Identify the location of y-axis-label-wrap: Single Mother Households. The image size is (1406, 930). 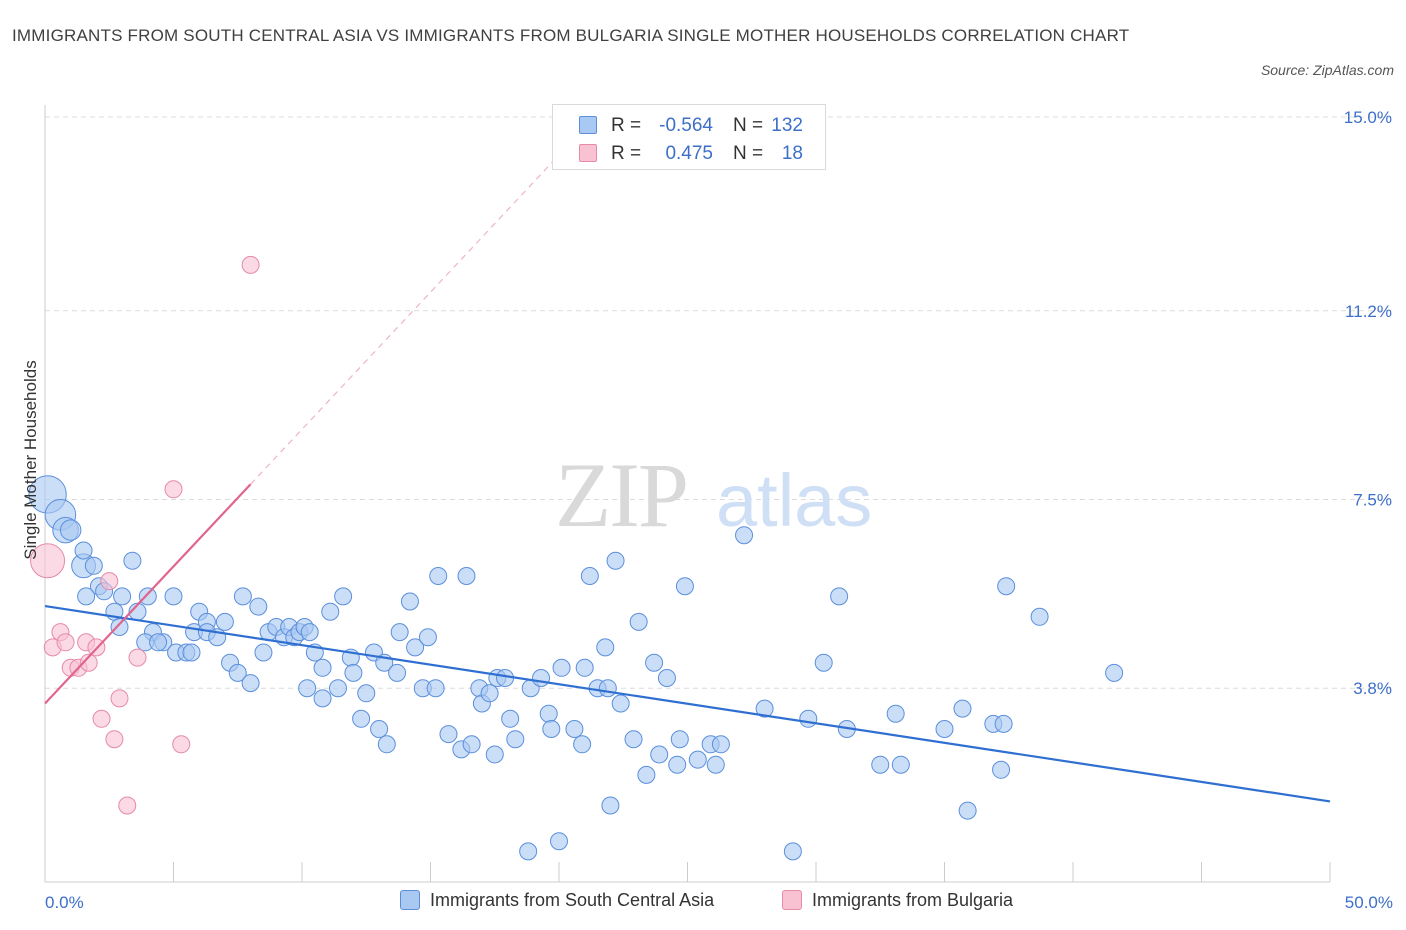
(31, 460).